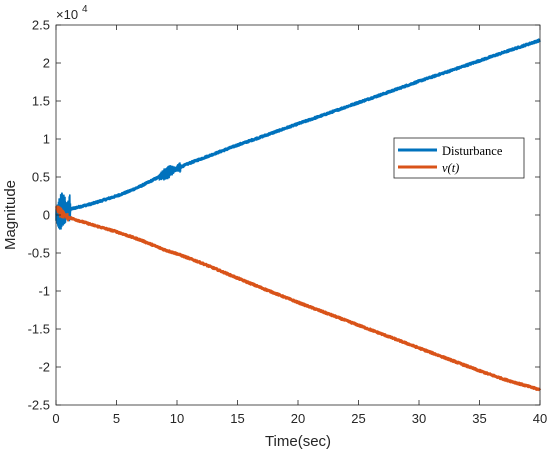 The width and height of the screenshot is (550, 455). Describe the element at coordinates (479, 418) in the screenshot. I see `x-tick-label: 35` at that location.